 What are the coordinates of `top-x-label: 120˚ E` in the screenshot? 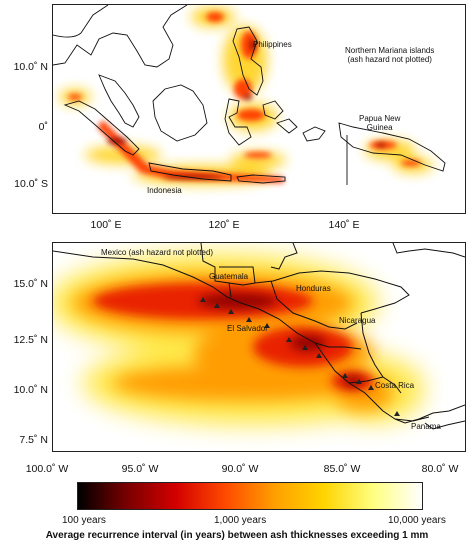 It's located at (224, 225).